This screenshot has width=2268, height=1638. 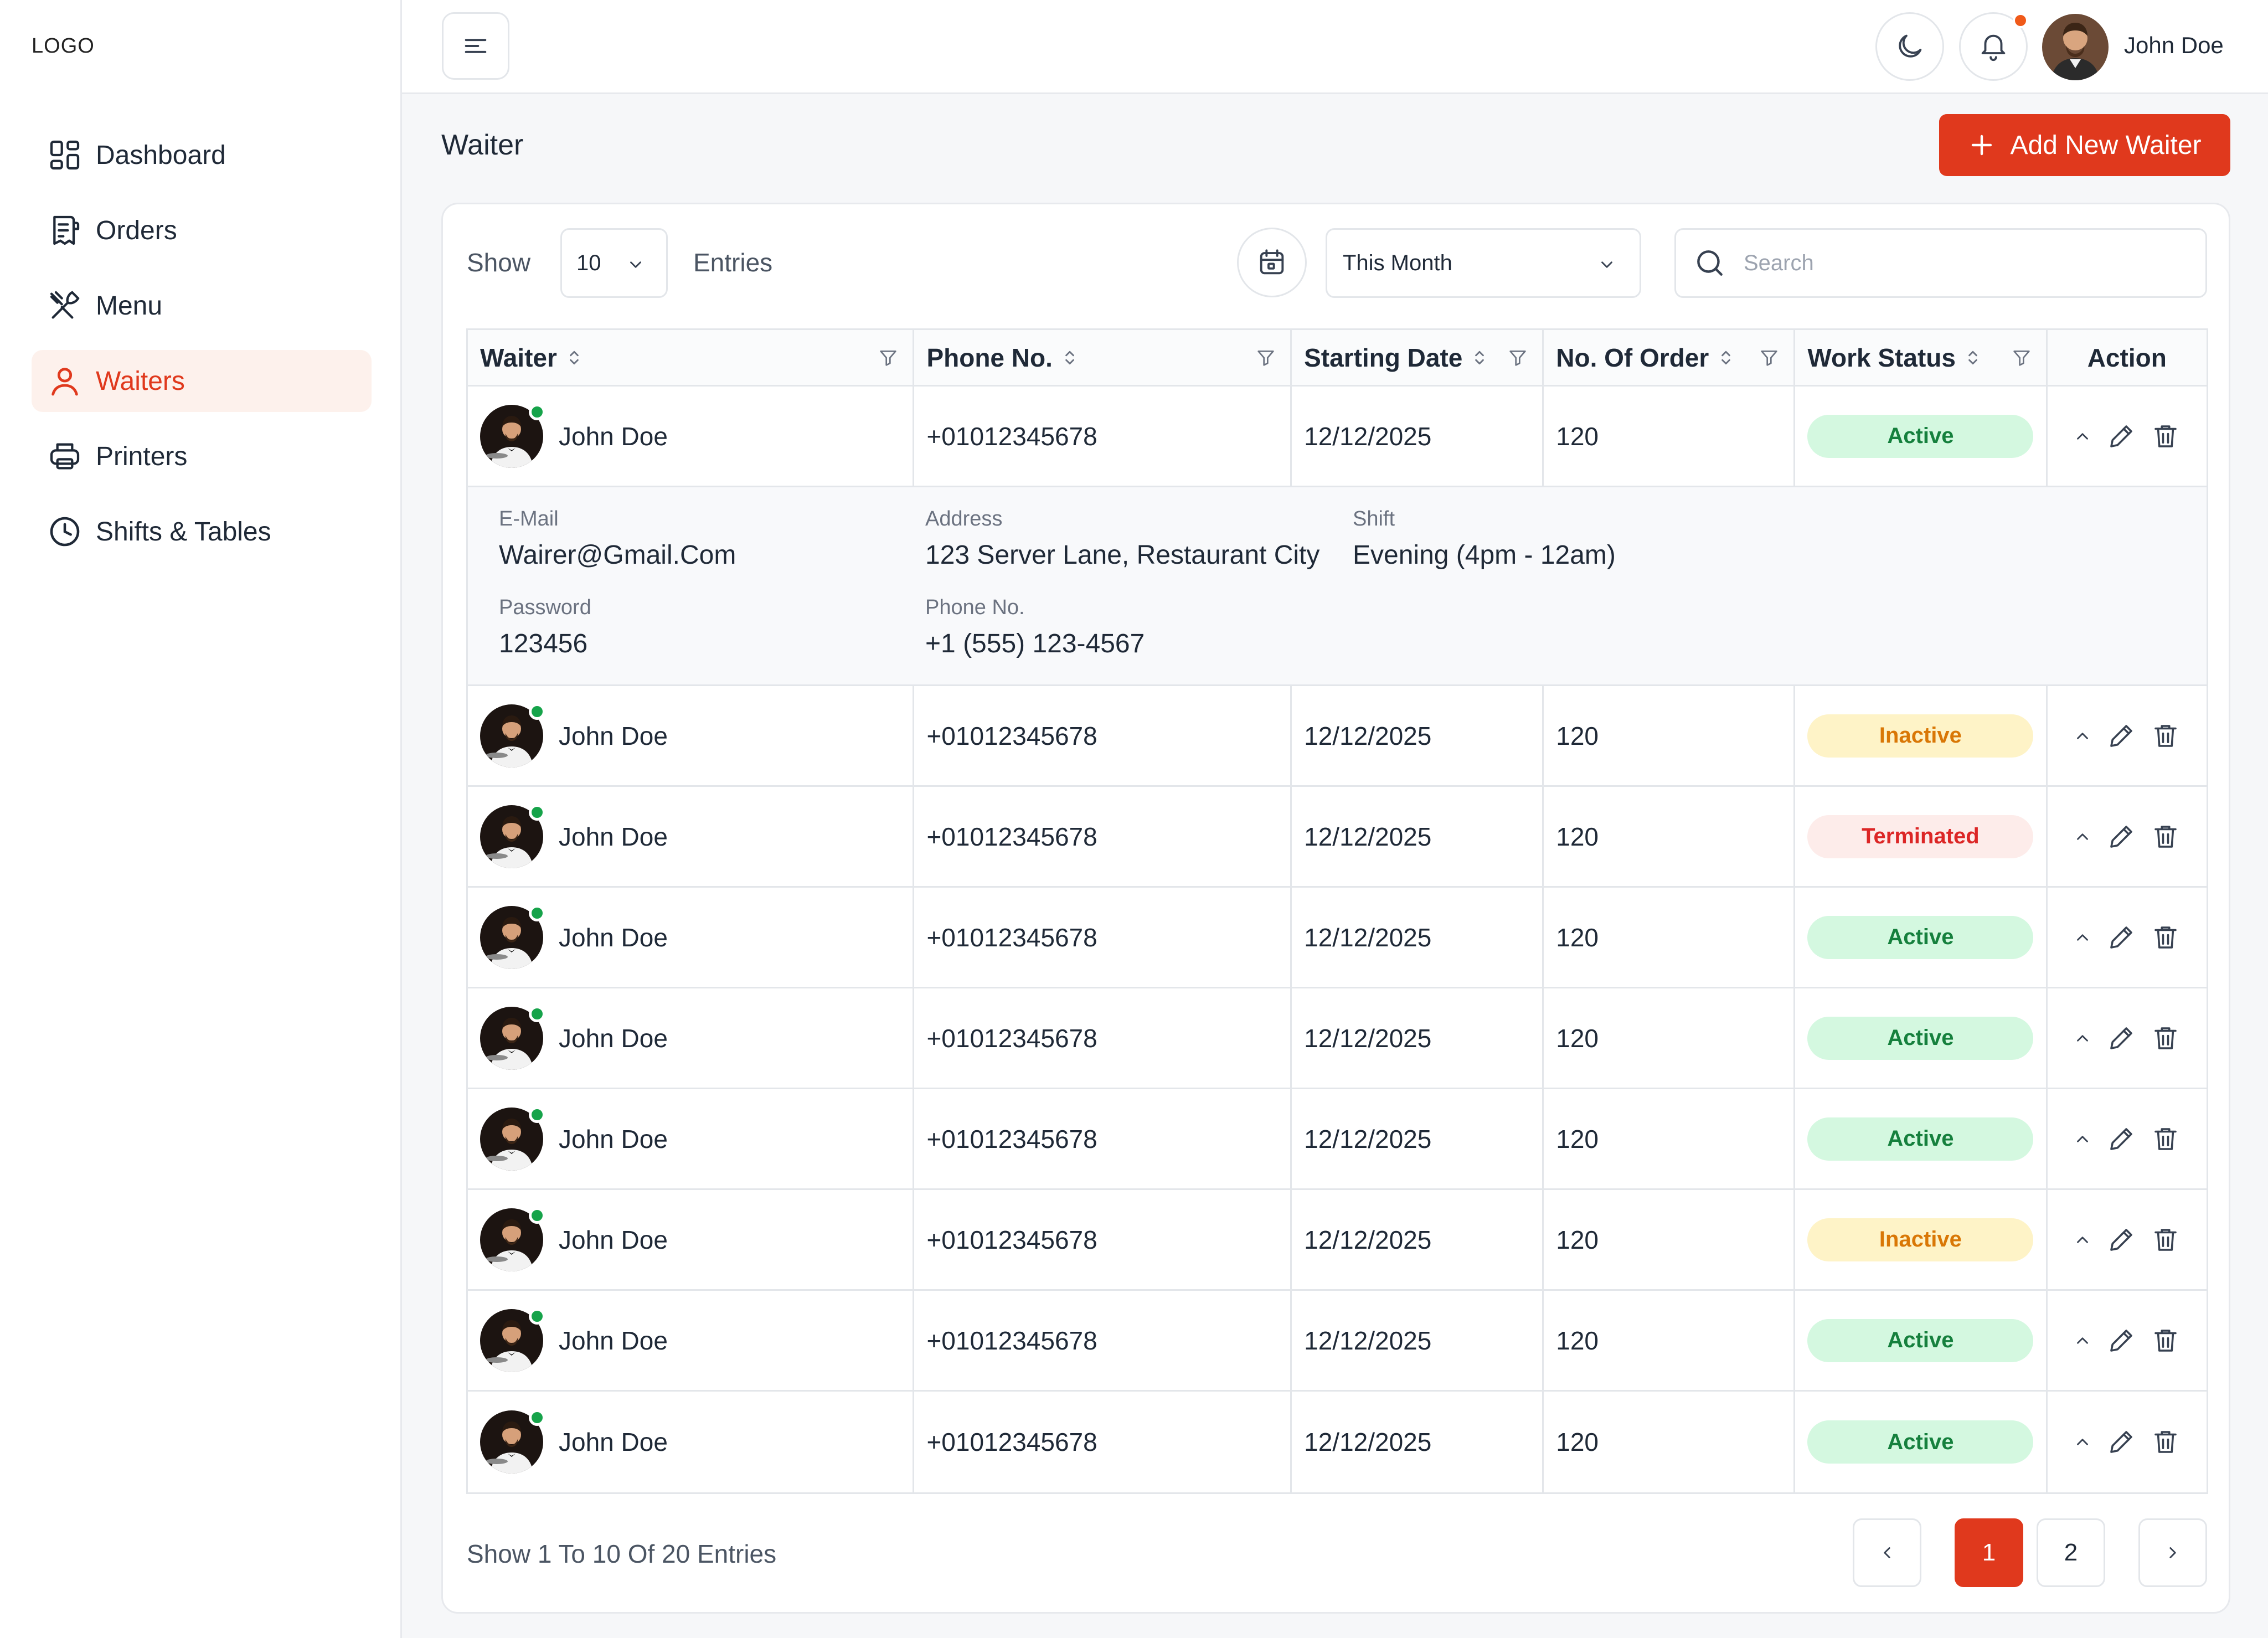 What do you see at coordinates (202, 381) in the screenshot?
I see `sidebar-item-waiters: Waiters` at bounding box center [202, 381].